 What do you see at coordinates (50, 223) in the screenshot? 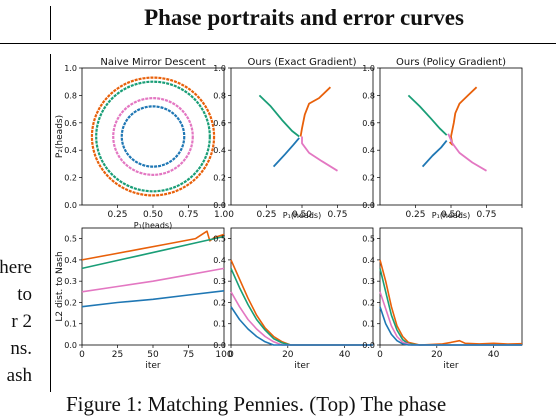
I see `column-divider` at bounding box center [50, 223].